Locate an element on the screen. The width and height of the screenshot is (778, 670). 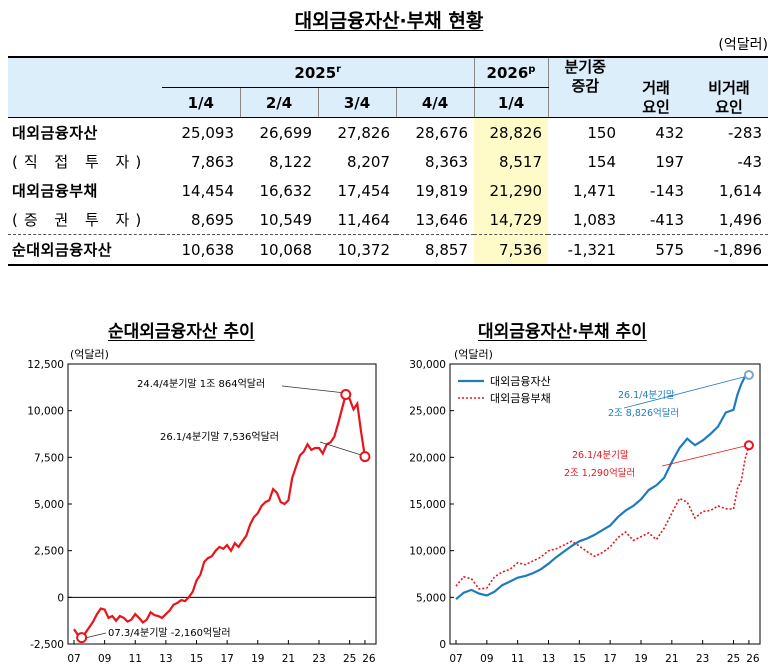
y-tick-label: 12,500 is located at coordinates (45, 365).